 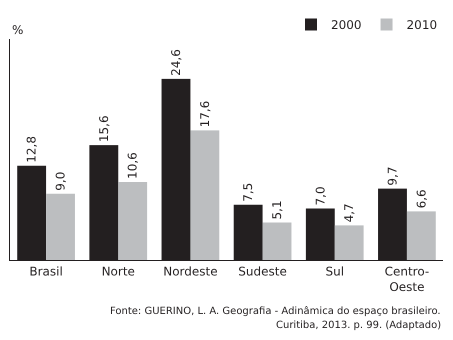 What do you see at coordinates (175, 62) in the screenshot?
I see `data-label: 24,6` at bounding box center [175, 62].